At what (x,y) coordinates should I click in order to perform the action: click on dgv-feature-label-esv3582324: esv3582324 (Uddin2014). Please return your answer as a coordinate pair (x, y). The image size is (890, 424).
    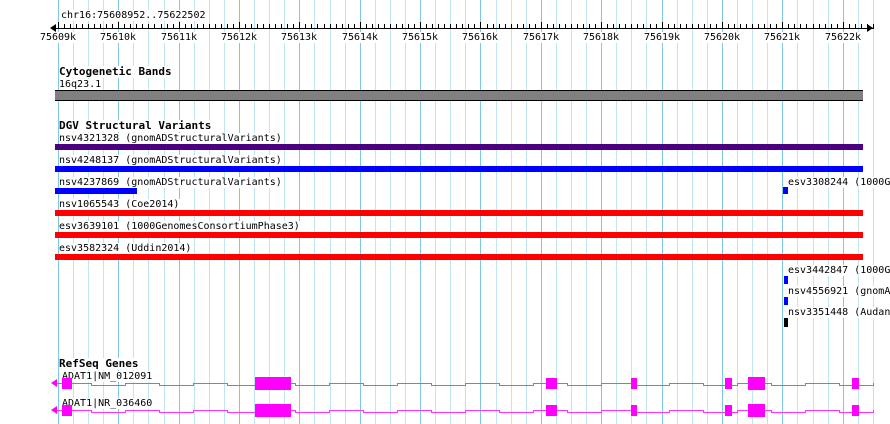
    Looking at the image, I should click on (126, 248).